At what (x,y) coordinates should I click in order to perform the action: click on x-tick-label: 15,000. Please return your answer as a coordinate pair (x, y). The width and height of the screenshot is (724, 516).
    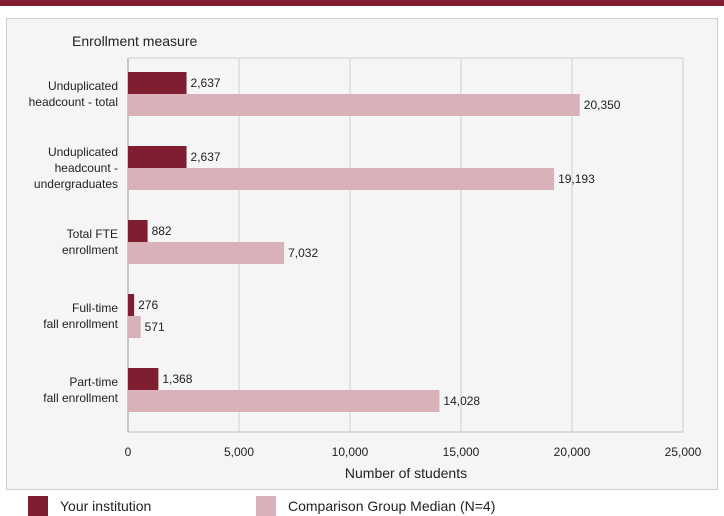
    Looking at the image, I should click on (461, 452).